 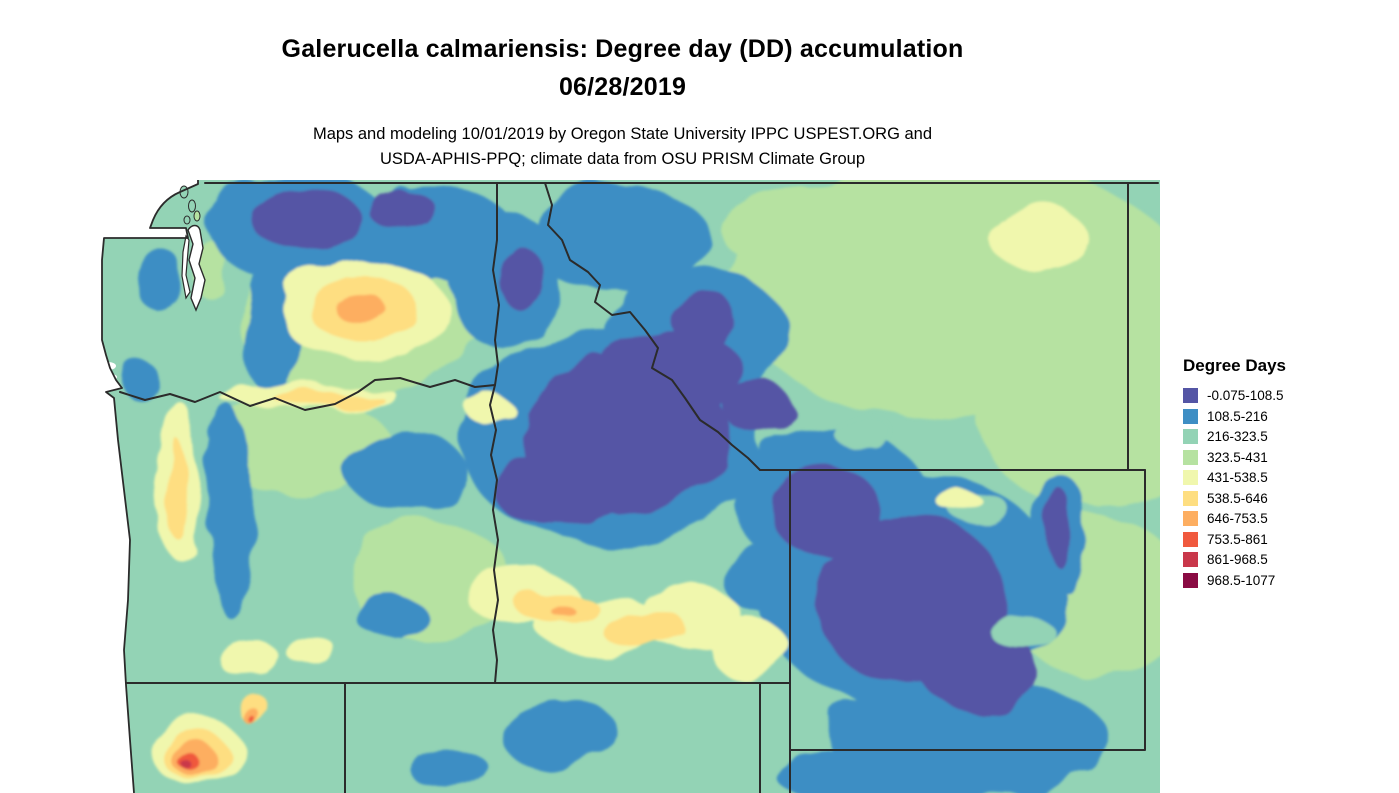 What do you see at coordinates (1237, 559) in the screenshot?
I see `legend-label: 861-968.5` at bounding box center [1237, 559].